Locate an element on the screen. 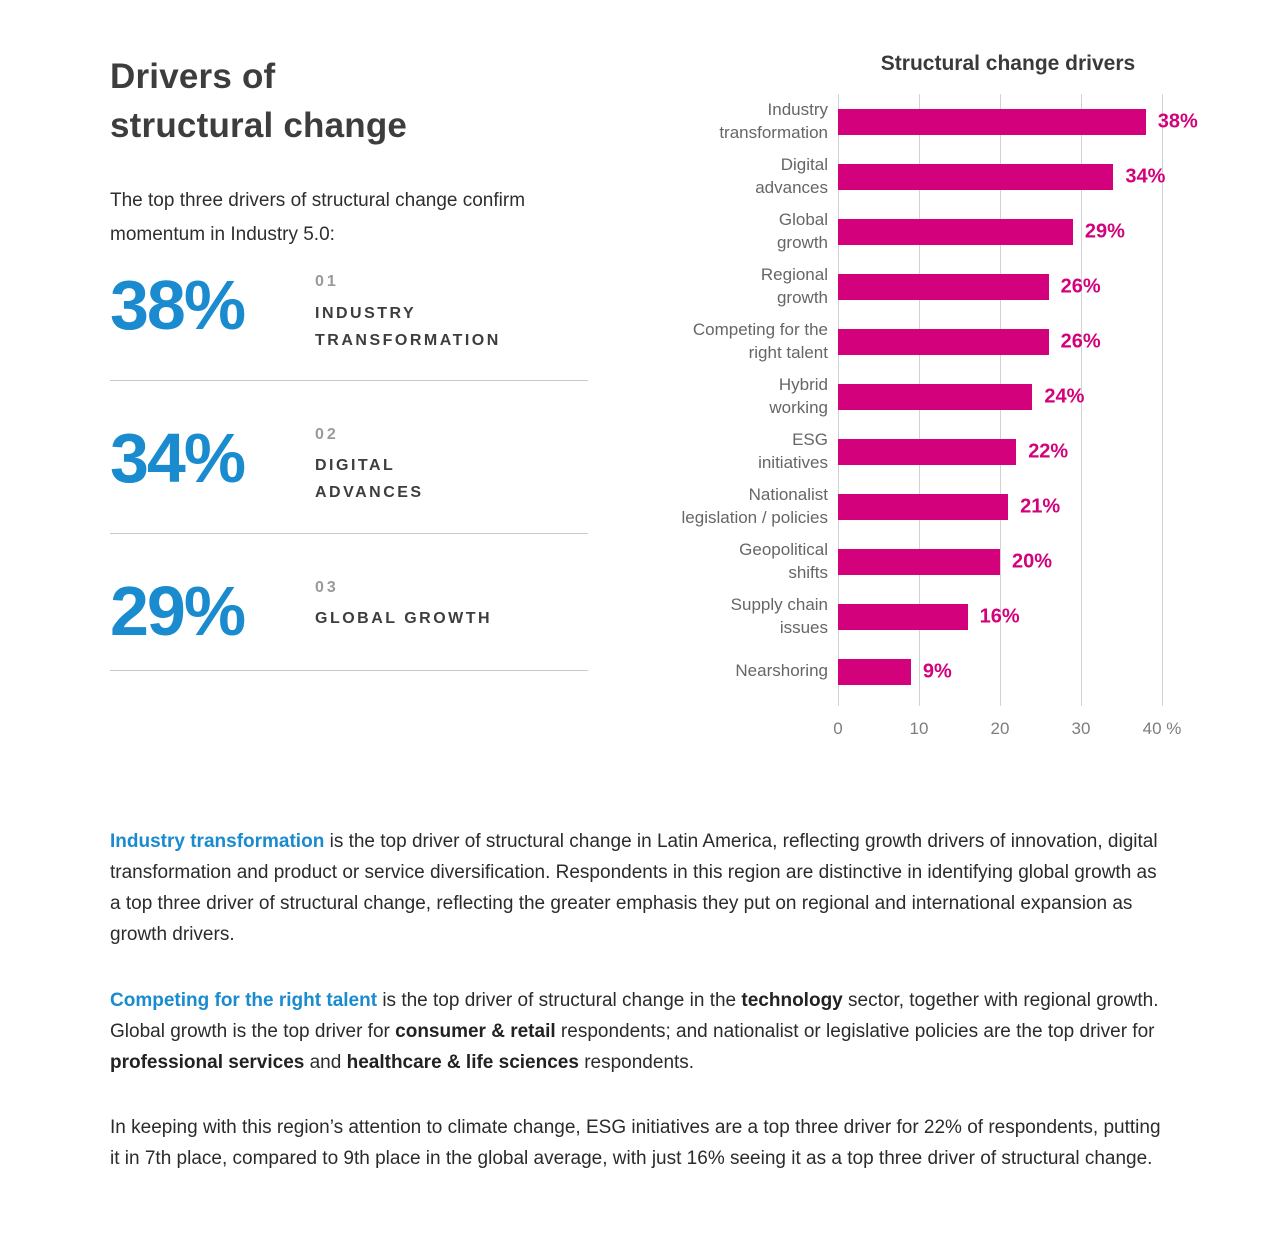 The image size is (1280, 1242). chart-track: 9% is located at coordinates (1049, 671).